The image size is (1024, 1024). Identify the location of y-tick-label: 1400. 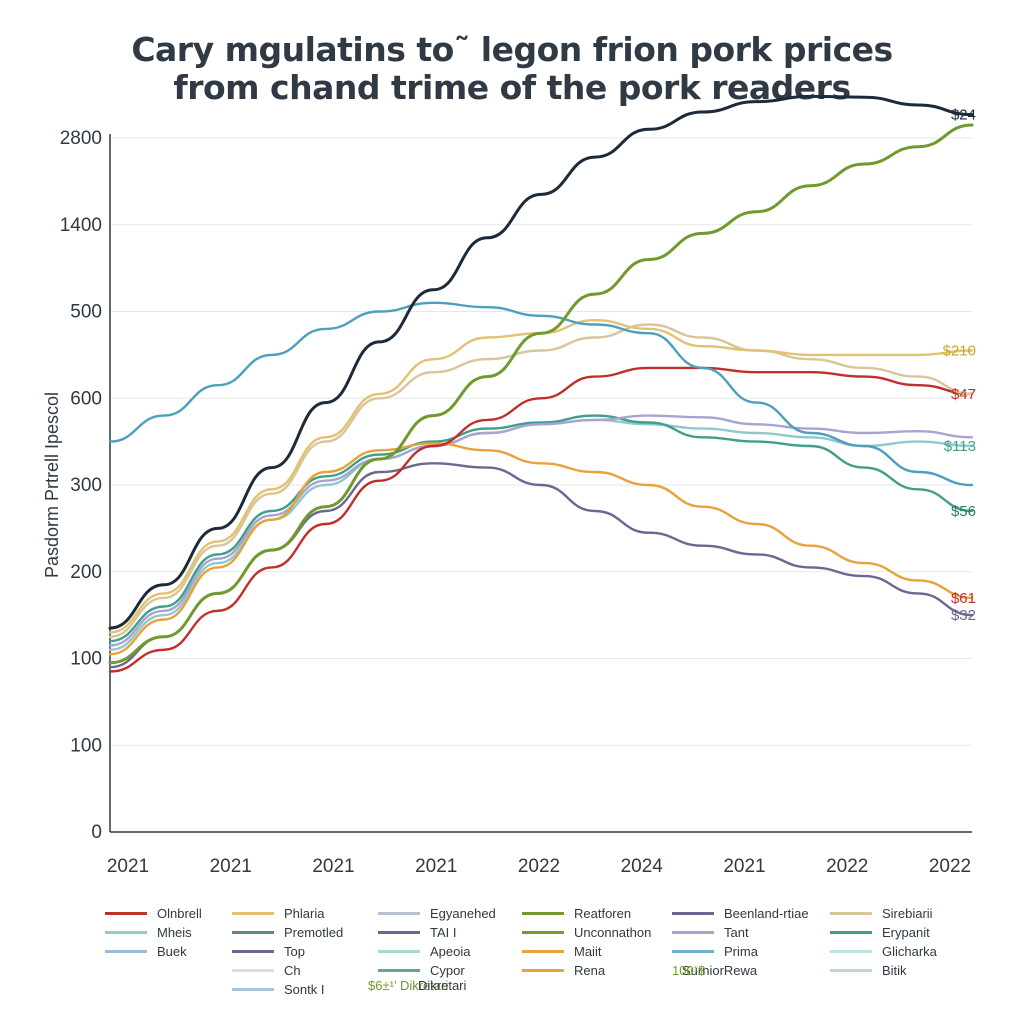
(81, 225).